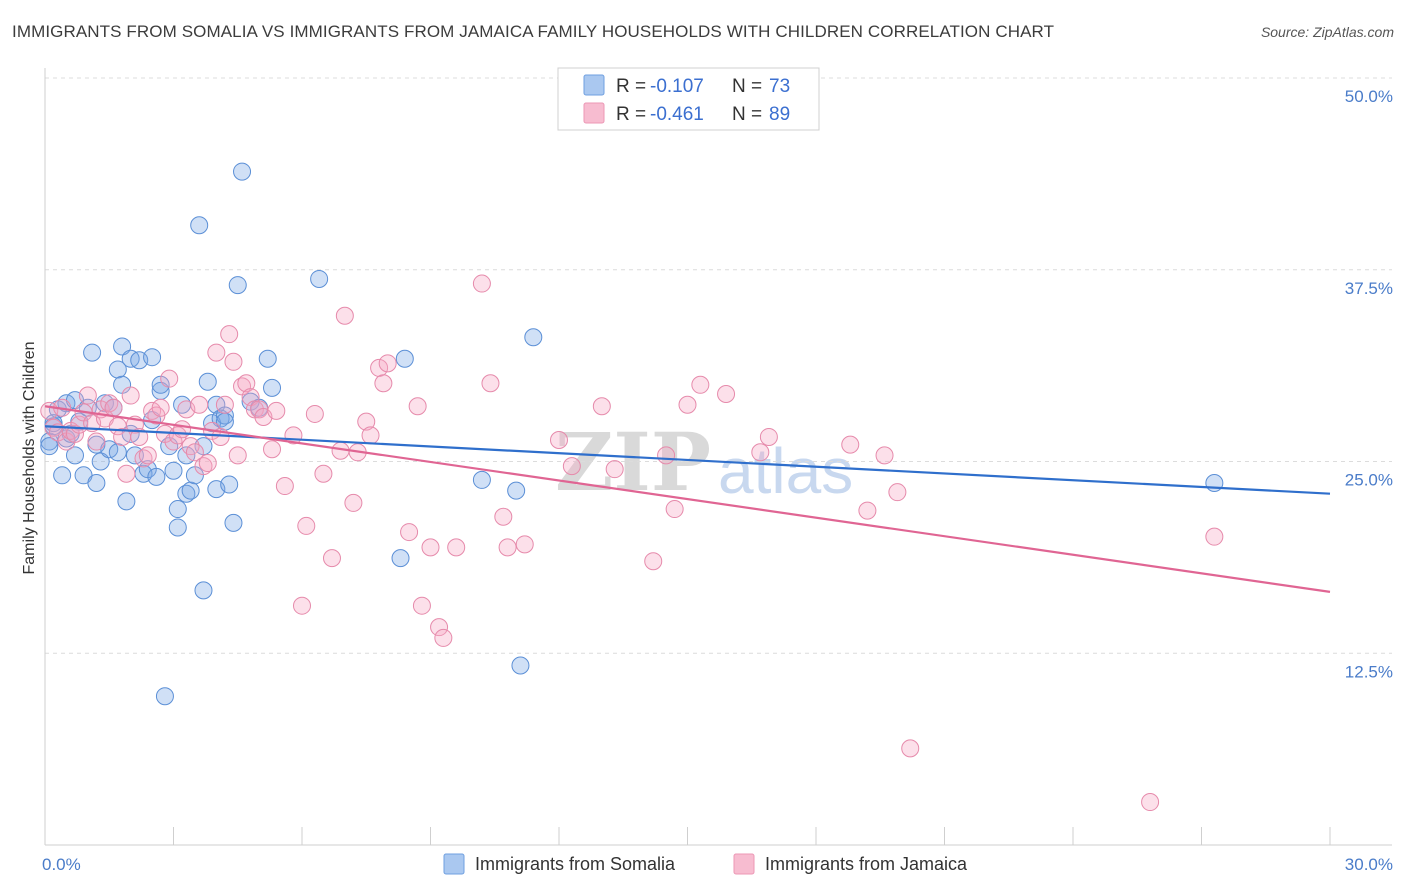 The image size is (1406, 892). Describe the element at coordinates (29, 458) in the screenshot. I see `y-axis-label: Family Households with Children` at that location.